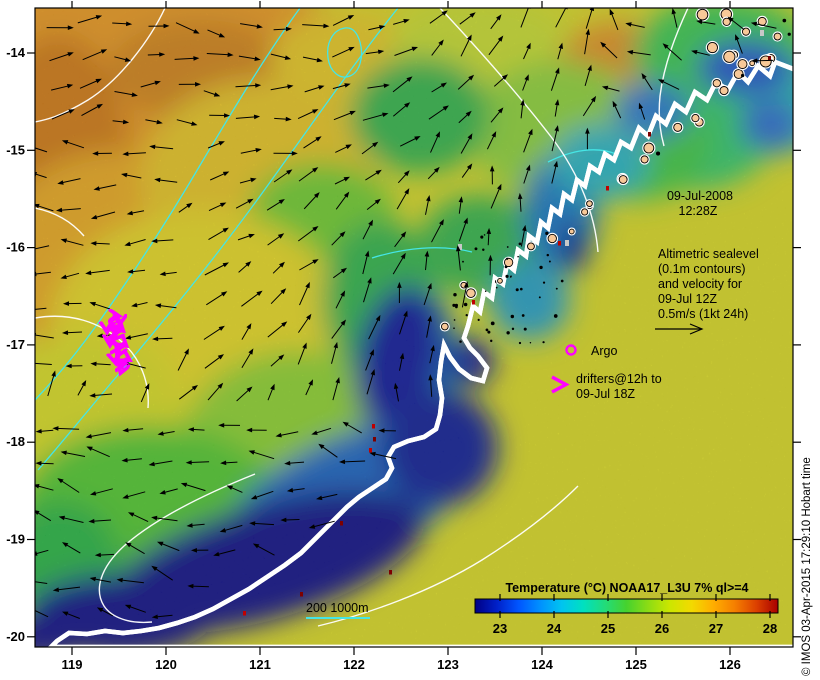  I want to click on y-tick-label: -14, so click(16, 52).